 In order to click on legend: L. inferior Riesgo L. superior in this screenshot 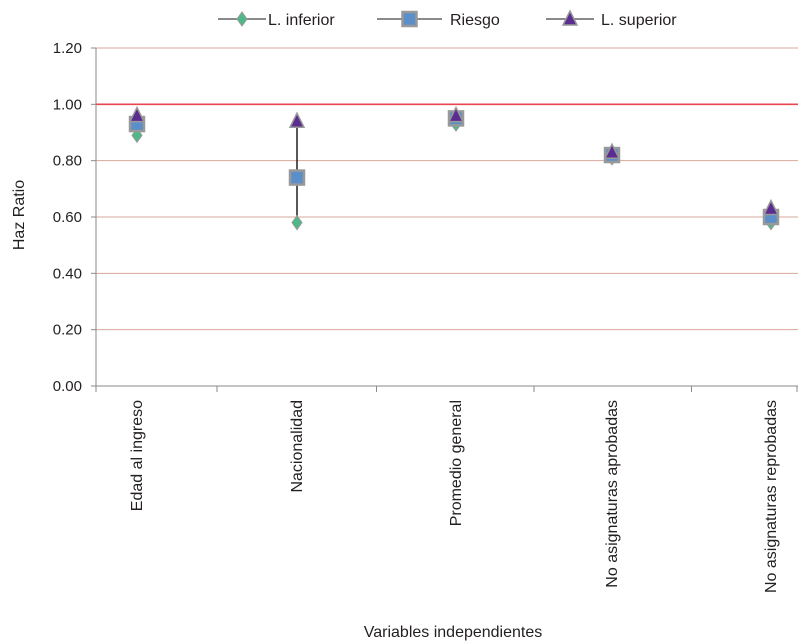, I will do `click(447, 19)`.